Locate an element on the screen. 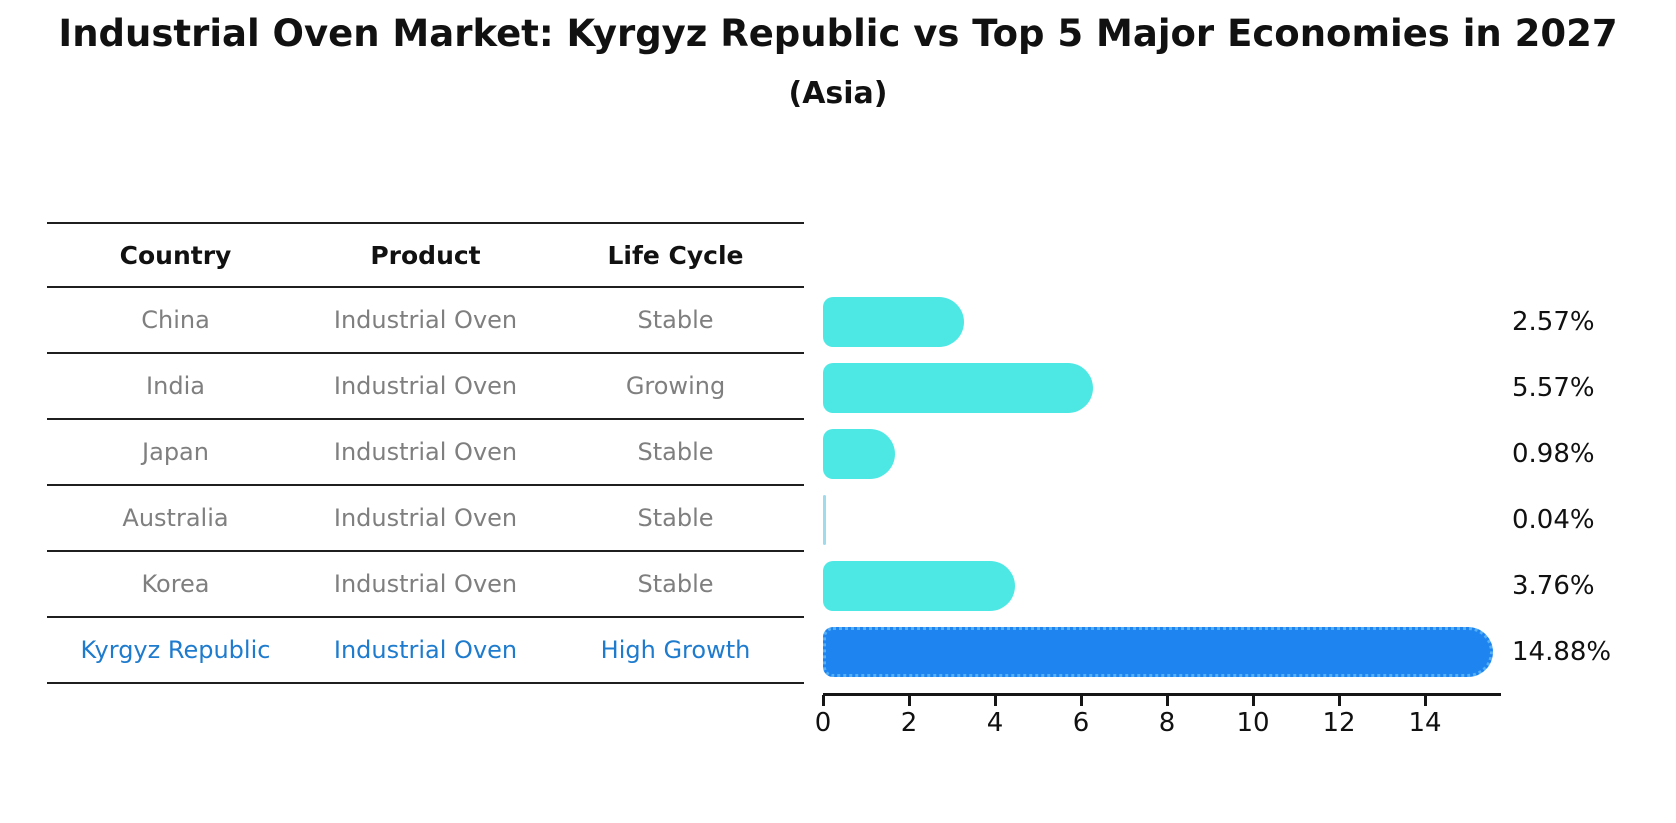 The height and width of the screenshot is (823, 1676). x-axis-tick-label: 10 is located at coordinates (1253, 723).